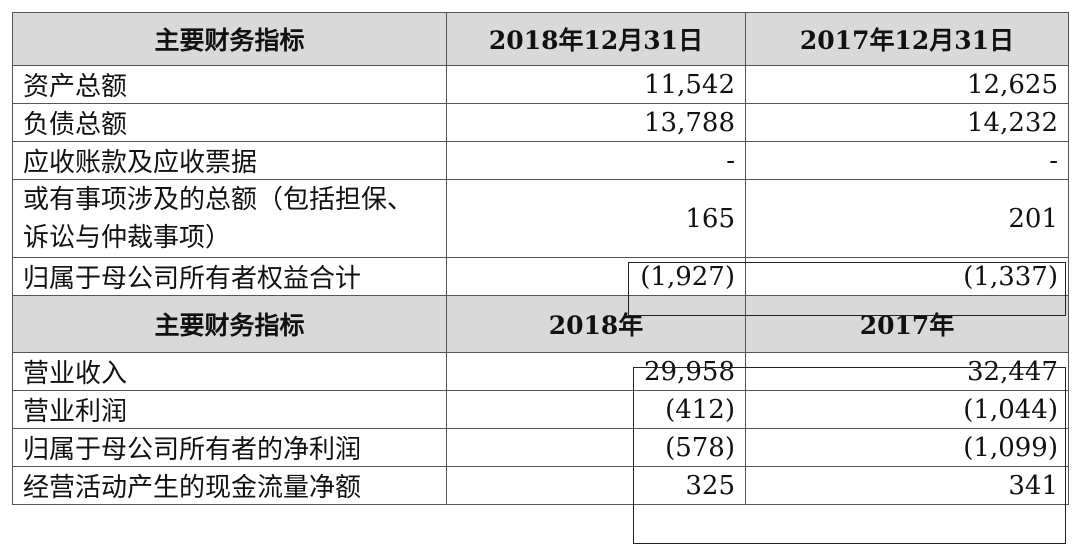 The image size is (1080, 549). I want to click on table-row: 经营活动产生的现金流量净额 325 341, so click(540, 485).